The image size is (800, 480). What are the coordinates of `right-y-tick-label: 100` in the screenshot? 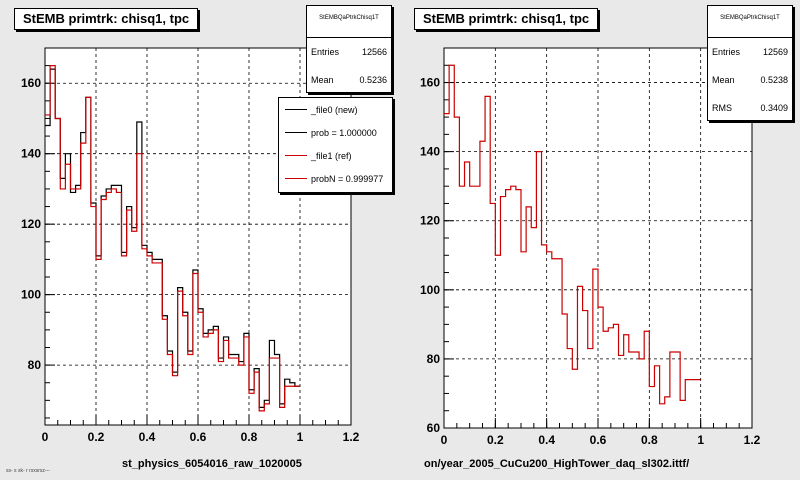 It's located at (430, 290).